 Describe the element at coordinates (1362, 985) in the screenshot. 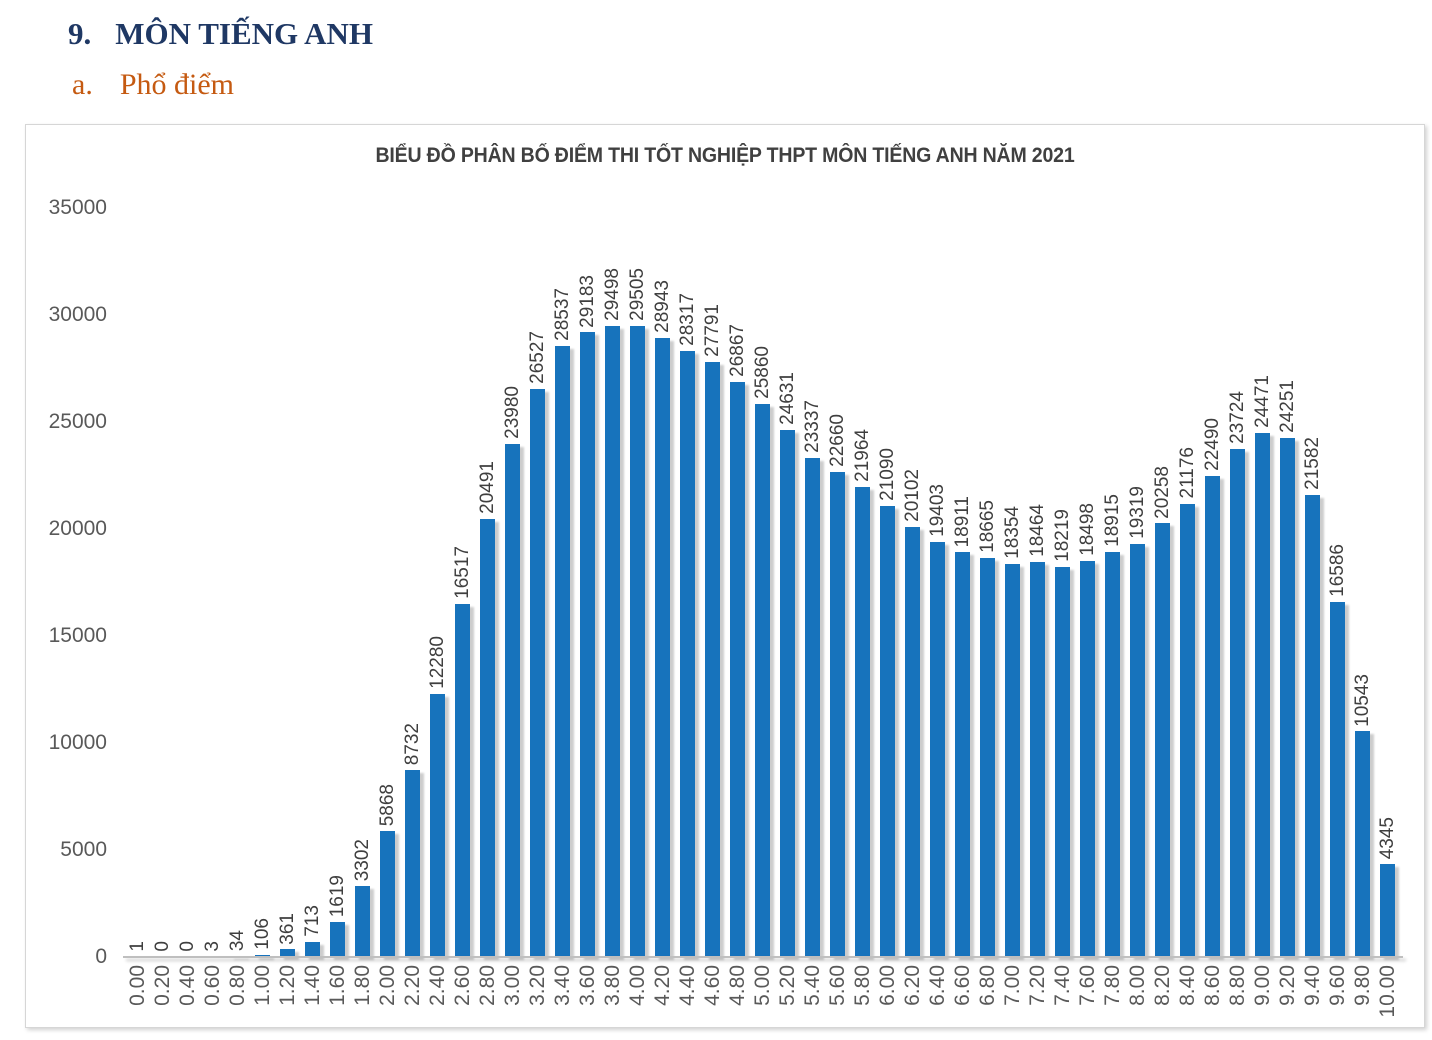

I see `x-tick-label: 9.80` at that location.